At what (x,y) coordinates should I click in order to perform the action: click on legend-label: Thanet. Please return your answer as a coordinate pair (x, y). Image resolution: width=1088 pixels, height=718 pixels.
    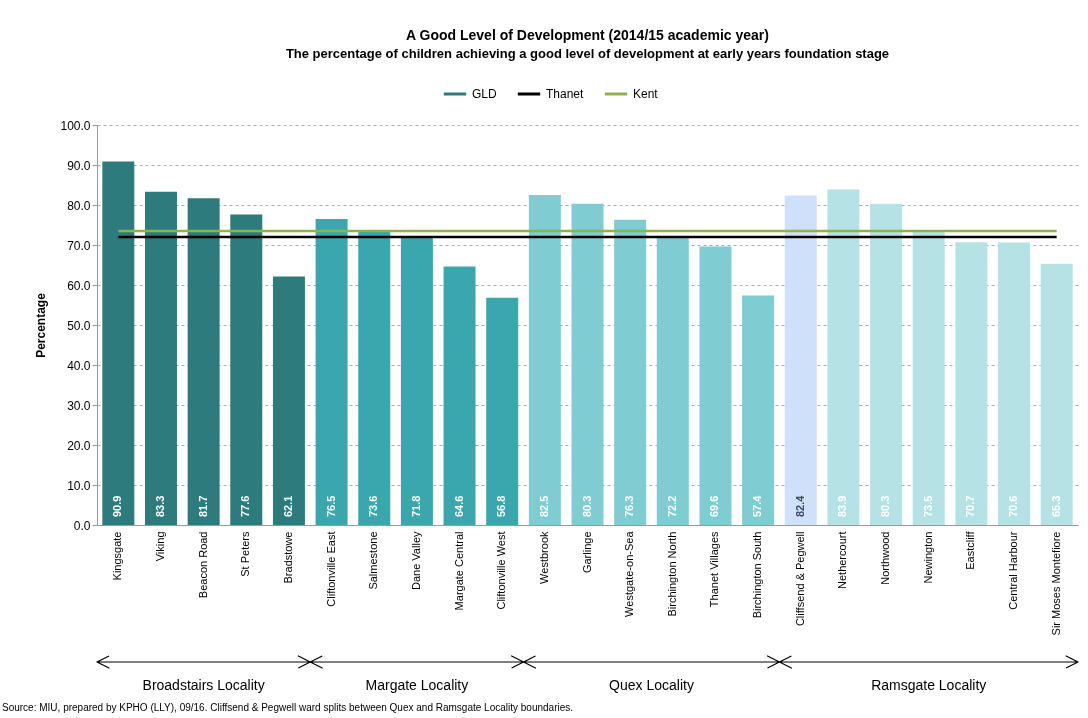
    Looking at the image, I should click on (565, 94).